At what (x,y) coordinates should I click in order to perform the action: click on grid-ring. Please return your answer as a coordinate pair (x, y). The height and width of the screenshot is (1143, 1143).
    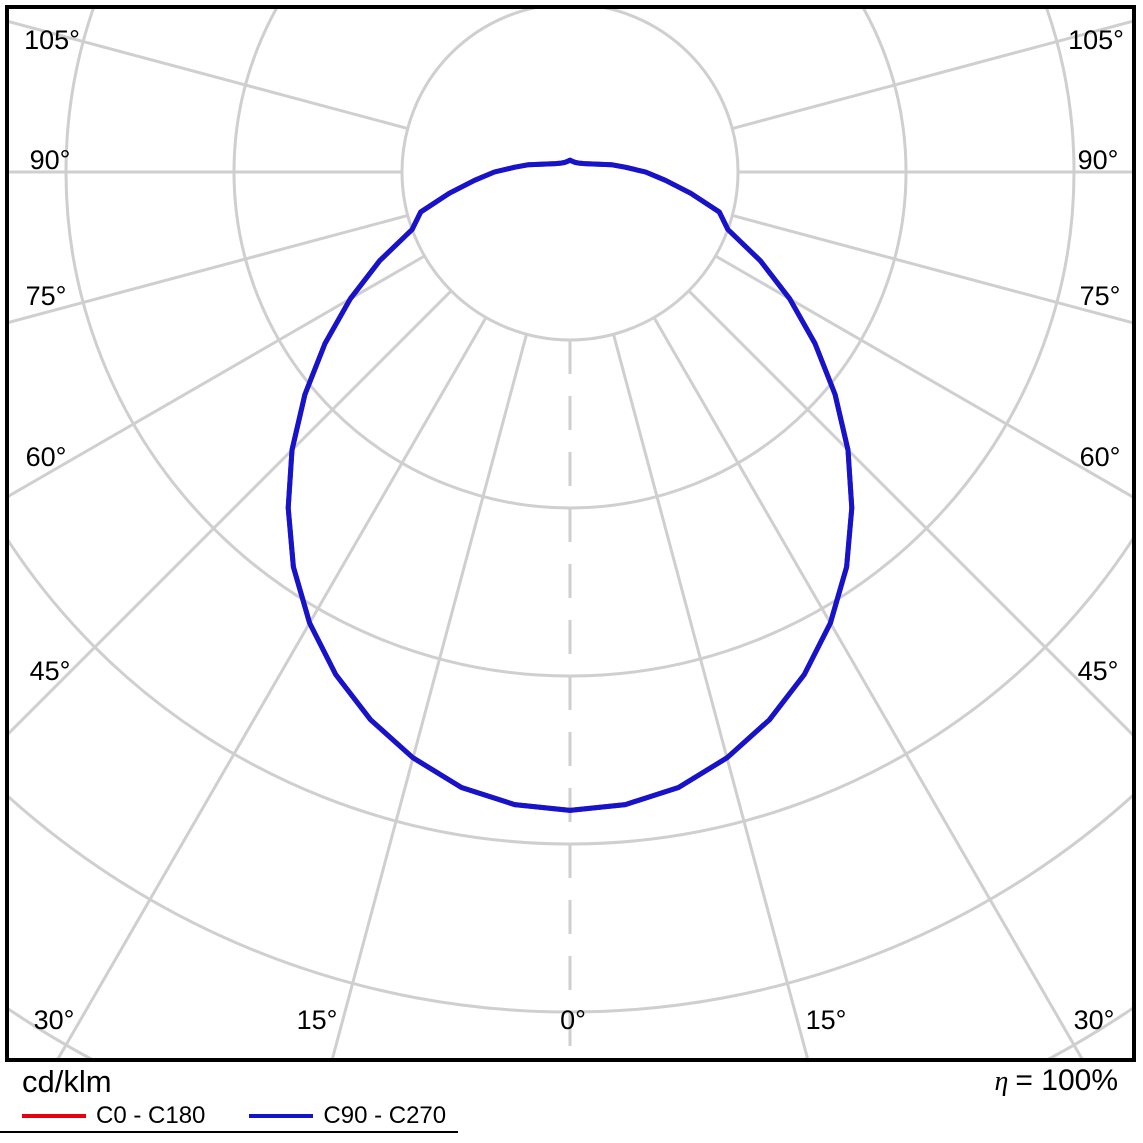
    Looking at the image, I should click on (570, 175).